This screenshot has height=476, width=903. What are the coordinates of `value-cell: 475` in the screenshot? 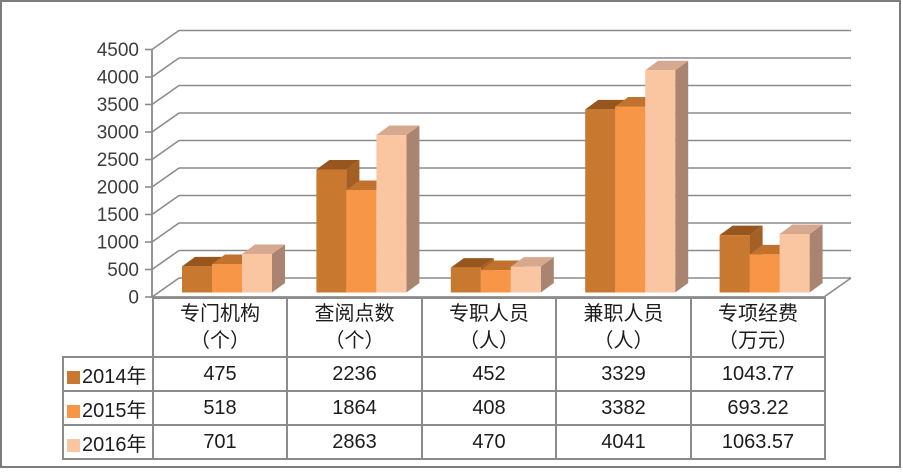 It's located at (220, 374).